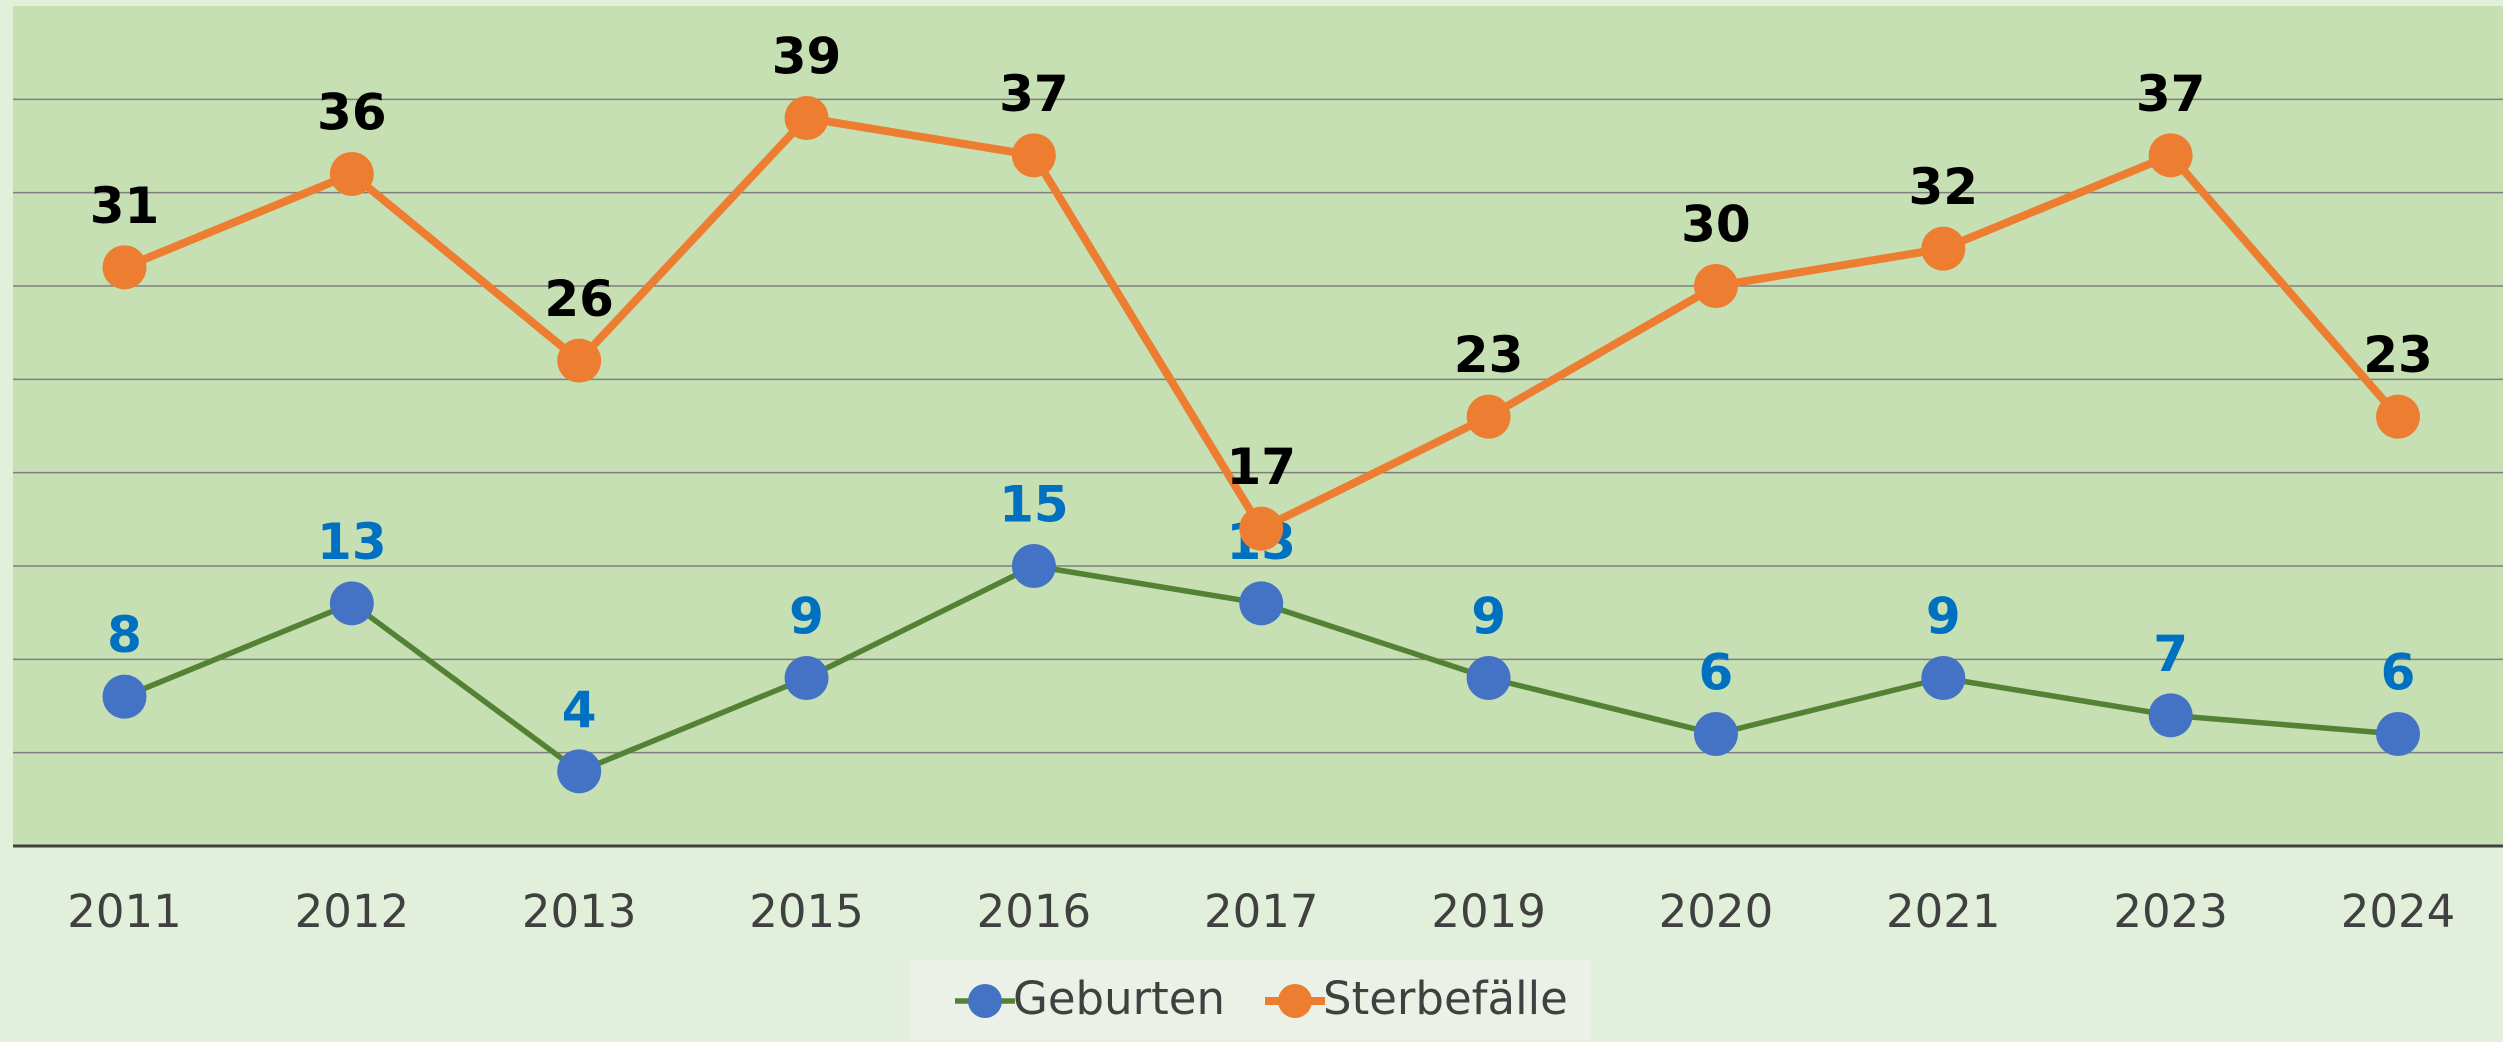 This screenshot has width=2503, height=1042. I want to click on x-tick-label: 2019, so click(1488, 911).